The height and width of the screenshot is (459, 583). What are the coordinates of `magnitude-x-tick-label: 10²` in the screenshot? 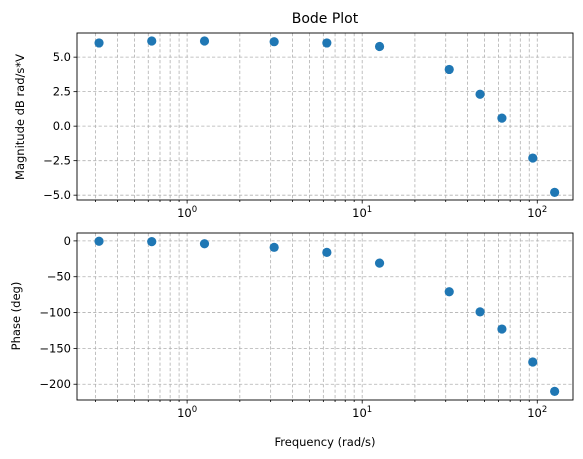 It's located at (537, 212).